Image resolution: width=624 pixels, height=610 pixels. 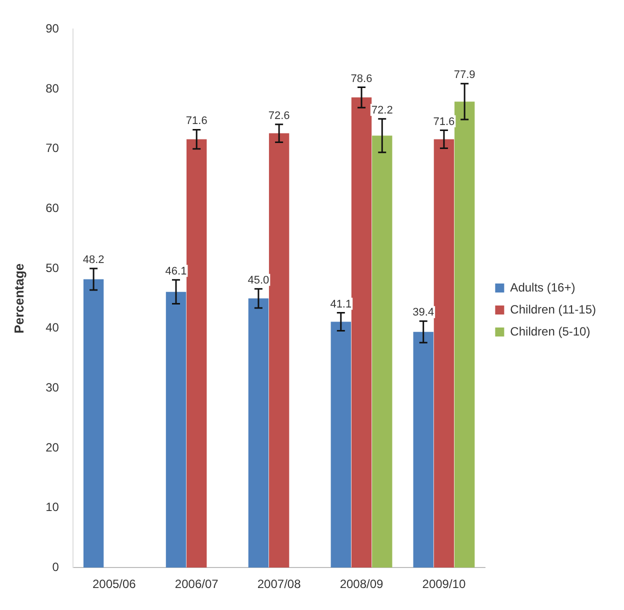 What do you see at coordinates (53, 148) in the screenshot?
I see `y-tick-label: 70` at bounding box center [53, 148].